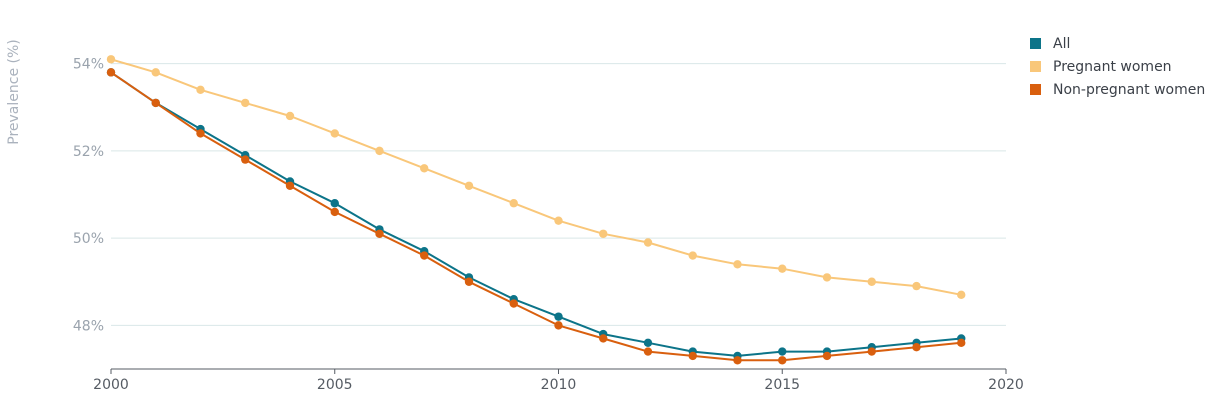 Image resolution: width=1230 pixels, height=403 pixels. Describe the element at coordinates (1062, 43) in the screenshot. I see `legend-label: All` at that location.